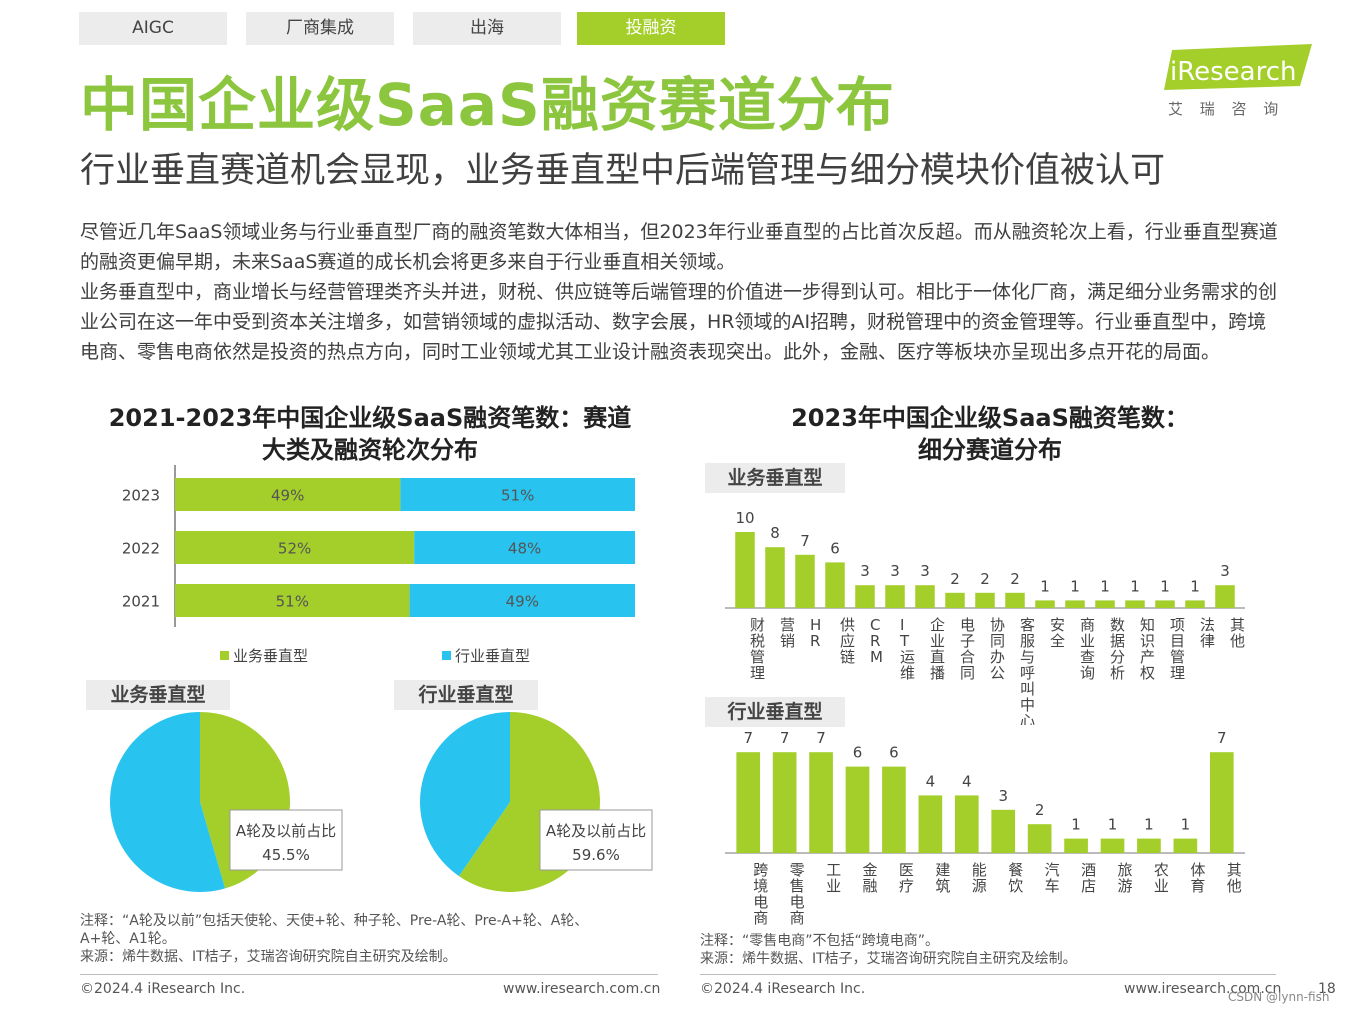 The height and width of the screenshot is (1015, 1354). I want to click on tab-aigc: AIGC, so click(153, 28).